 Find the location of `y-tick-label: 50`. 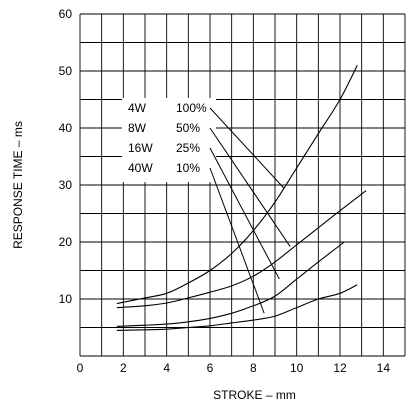

y-tick-label: 50 is located at coordinates (66, 71).